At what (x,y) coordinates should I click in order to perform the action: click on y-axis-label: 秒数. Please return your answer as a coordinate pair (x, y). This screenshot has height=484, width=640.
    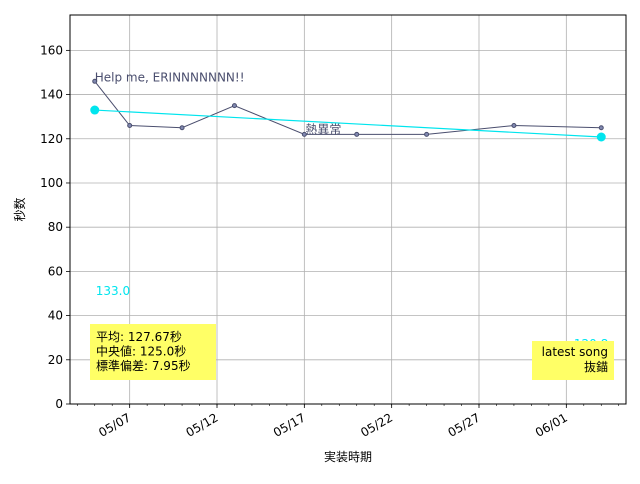
    Looking at the image, I should click on (19, 209).